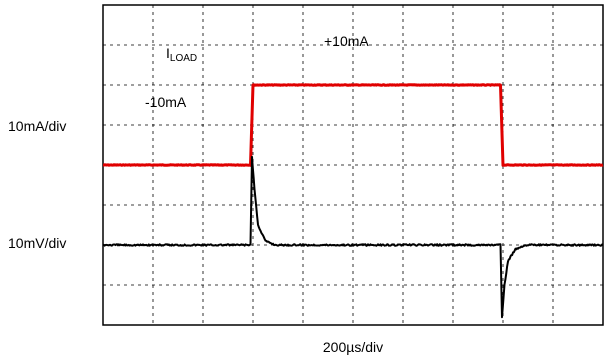 The width and height of the screenshot is (605, 360). I want to click on high-level-label: +10mA, so click(346, 41).